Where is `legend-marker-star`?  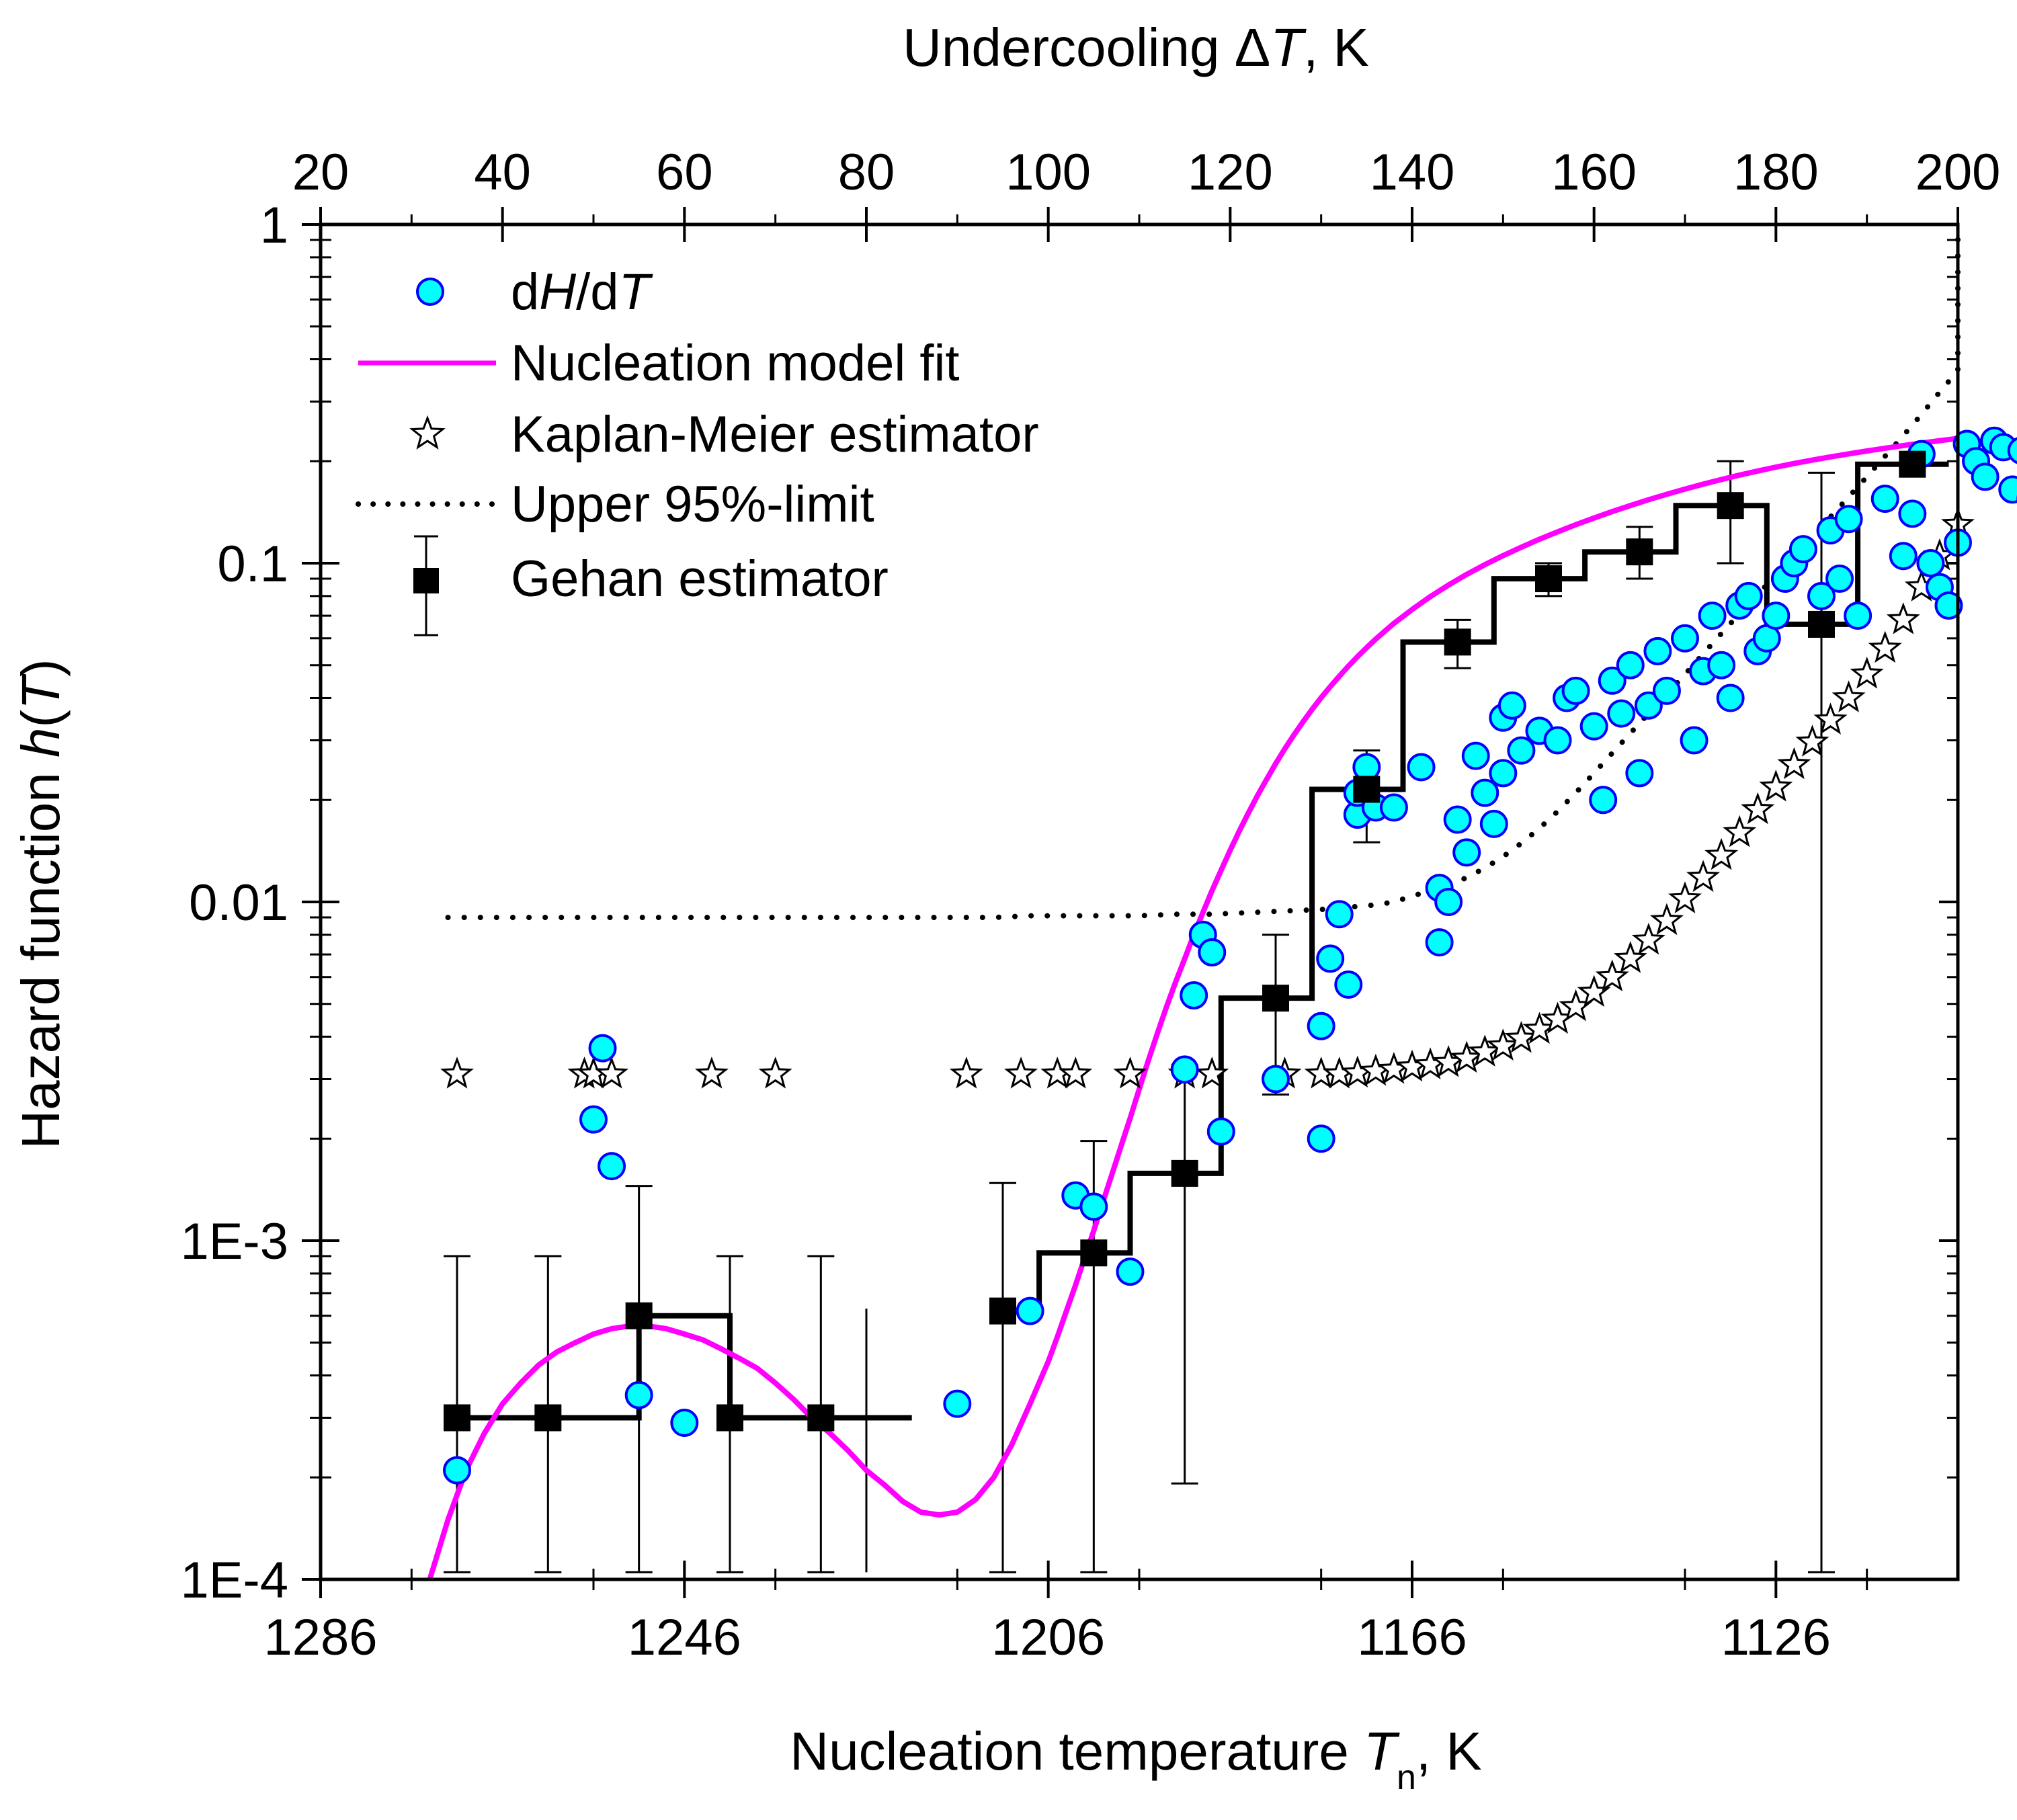
legend-marker-star is located at coordinates (427, 433).